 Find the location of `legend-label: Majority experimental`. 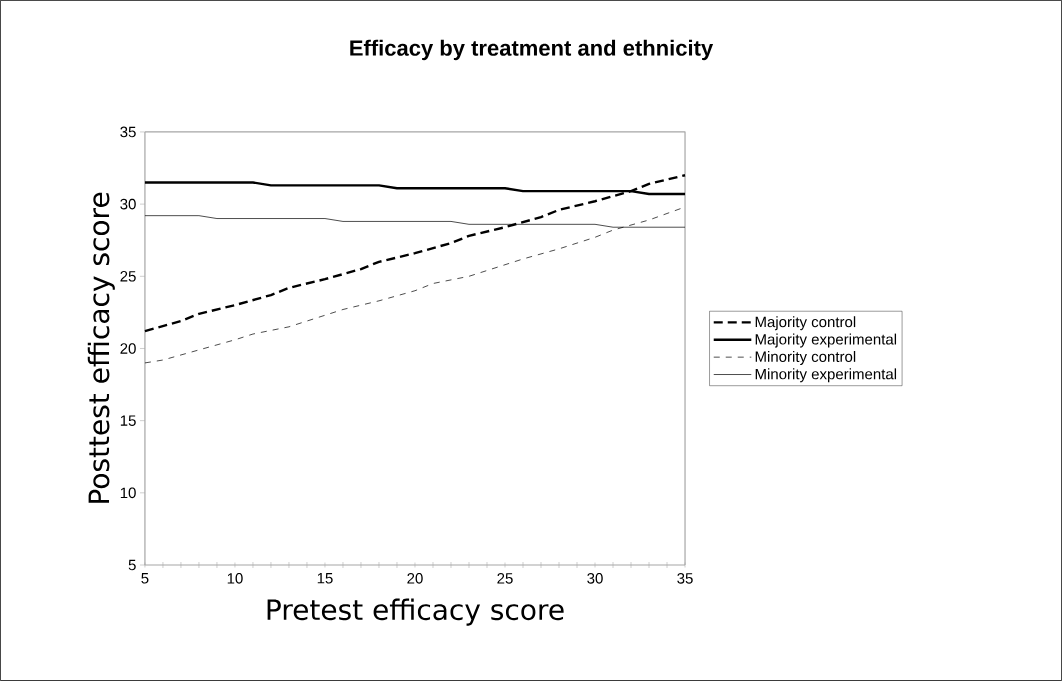

legend-label: Majority experimental is located at coordinates (826, 340).